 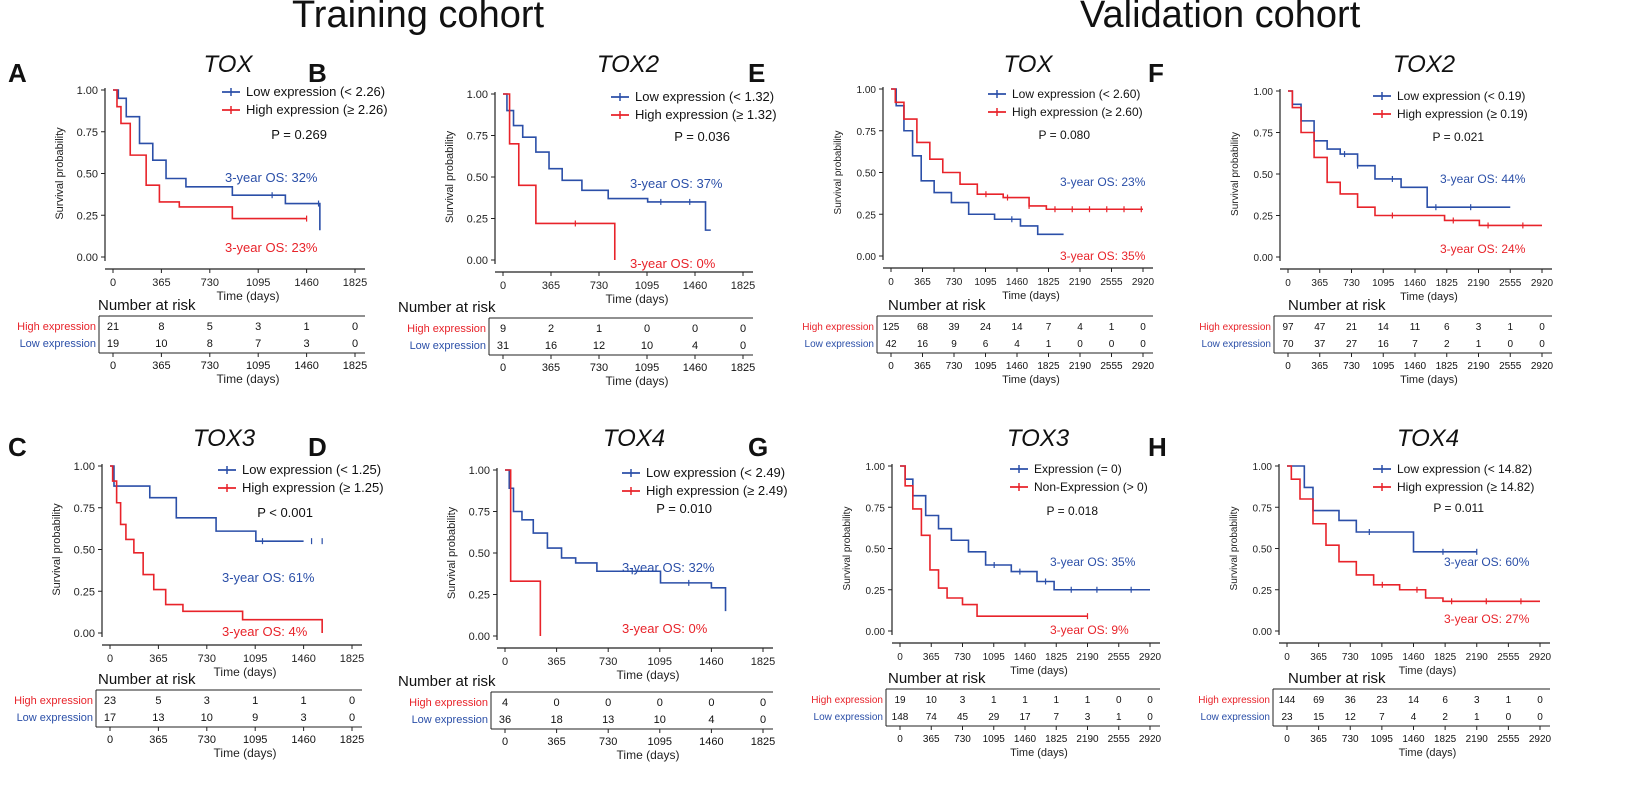 What do you see at coordinates (1458, 508) in the screenshot?
I see `p-value: P = 0.011` at bounding box center [1458, 508].